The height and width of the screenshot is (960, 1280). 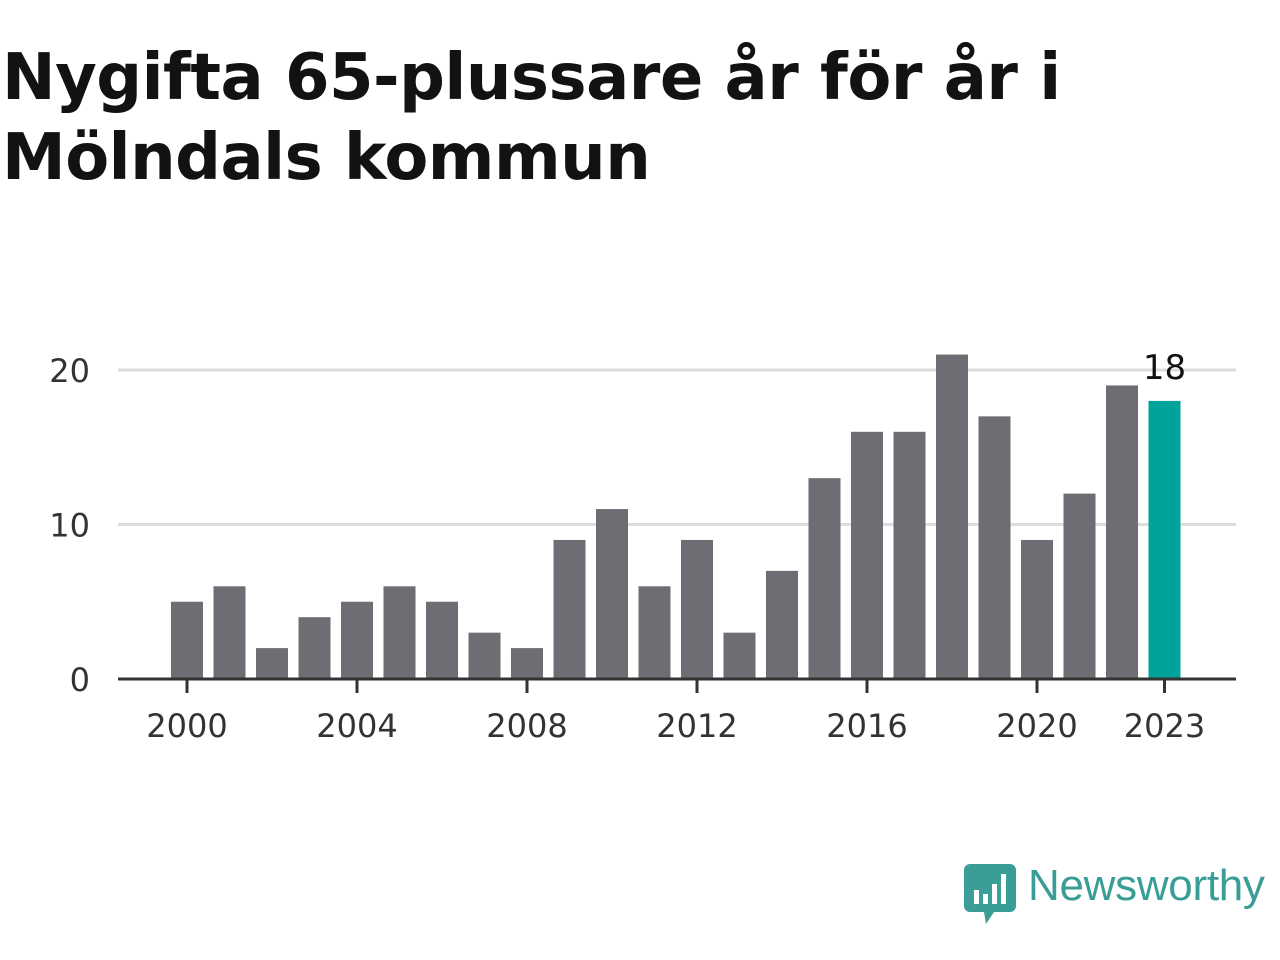 What do you see at coordinates (186, 726) in the screenshot?
I see `x-tick-label-2000: 2000` at bounding box center [186, 726].